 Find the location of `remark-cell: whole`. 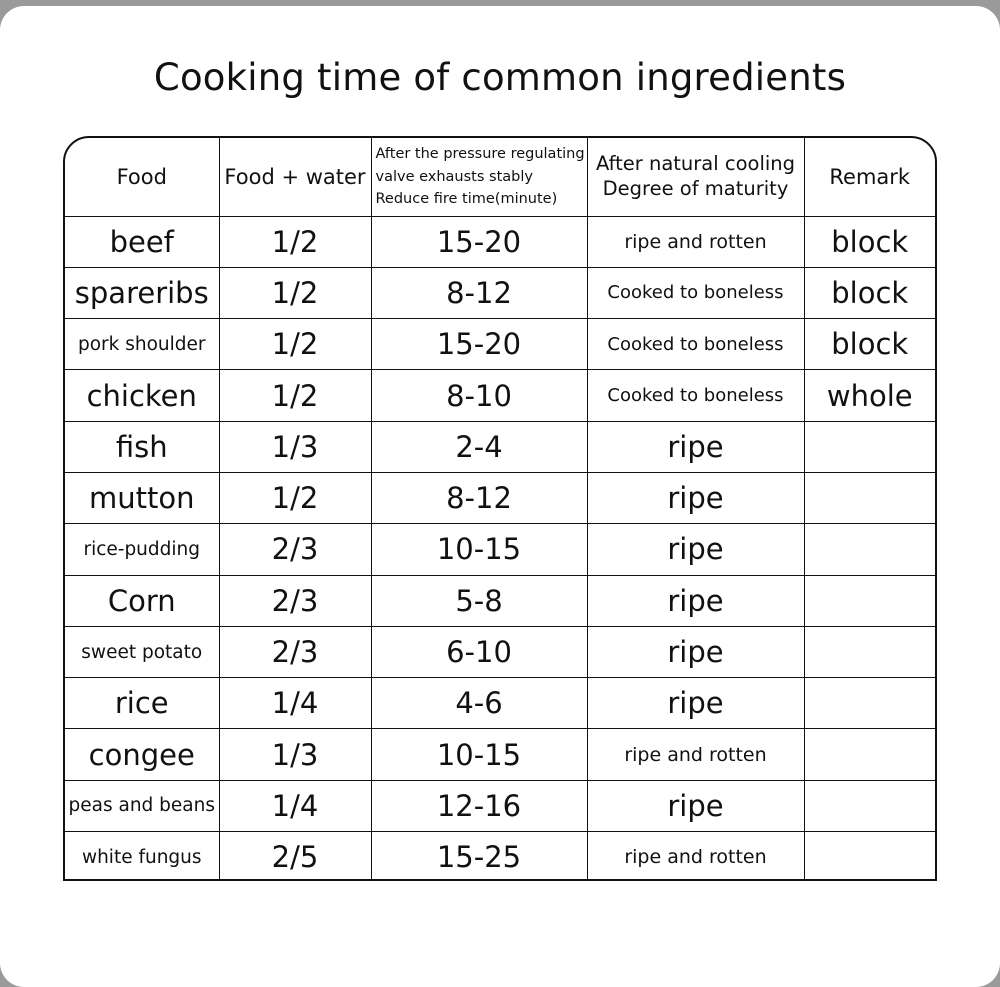

remark-cell: whole is located at coordinates (869, 395).